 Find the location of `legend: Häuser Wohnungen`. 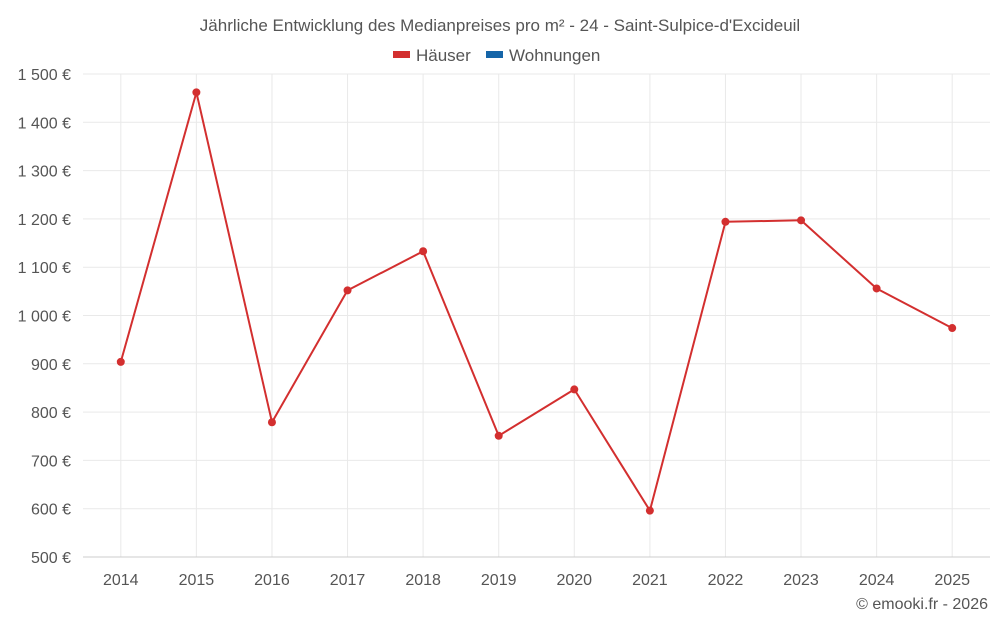

legend: Häuser Wohnungen is located at coordinates (496, 55).